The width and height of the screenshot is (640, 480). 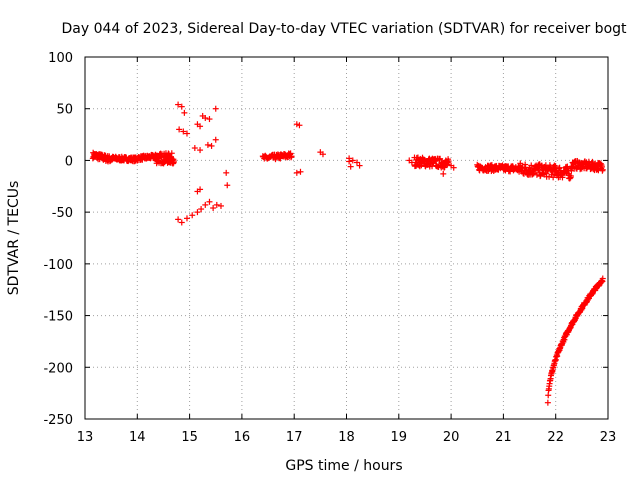 I want to click on y-axis-label: SDTVAR / TECUs, so click(x=14, y=238).